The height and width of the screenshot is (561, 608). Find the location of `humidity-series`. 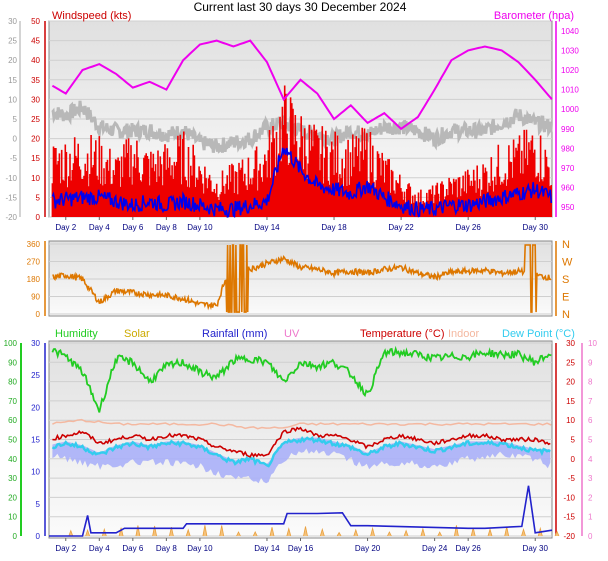

humidity-series is located at coordinates (301, 379).